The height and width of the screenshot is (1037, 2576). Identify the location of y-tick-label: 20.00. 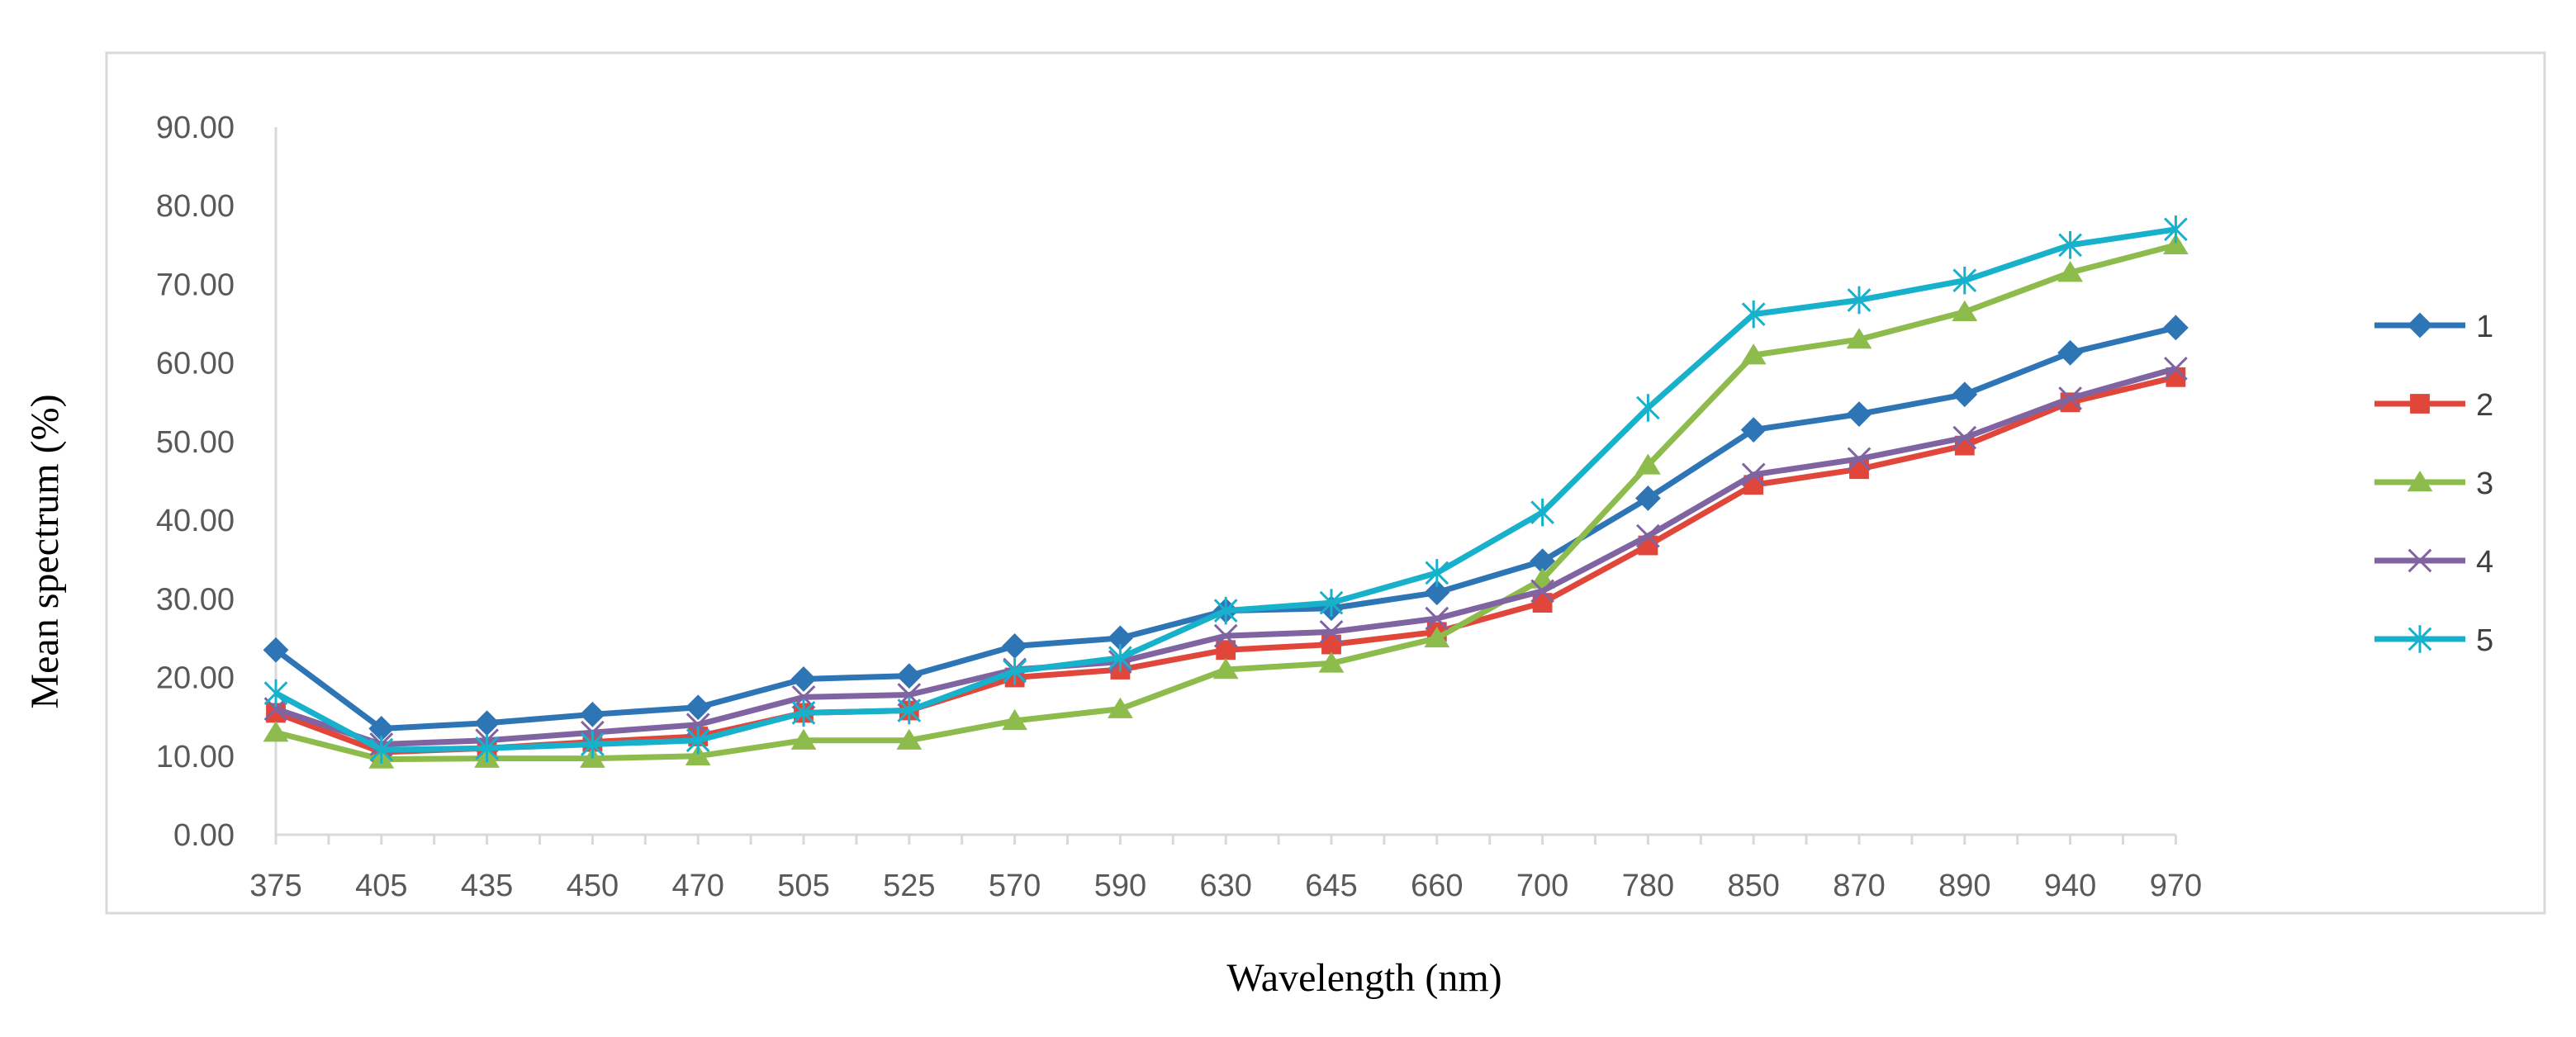
(195, 678).